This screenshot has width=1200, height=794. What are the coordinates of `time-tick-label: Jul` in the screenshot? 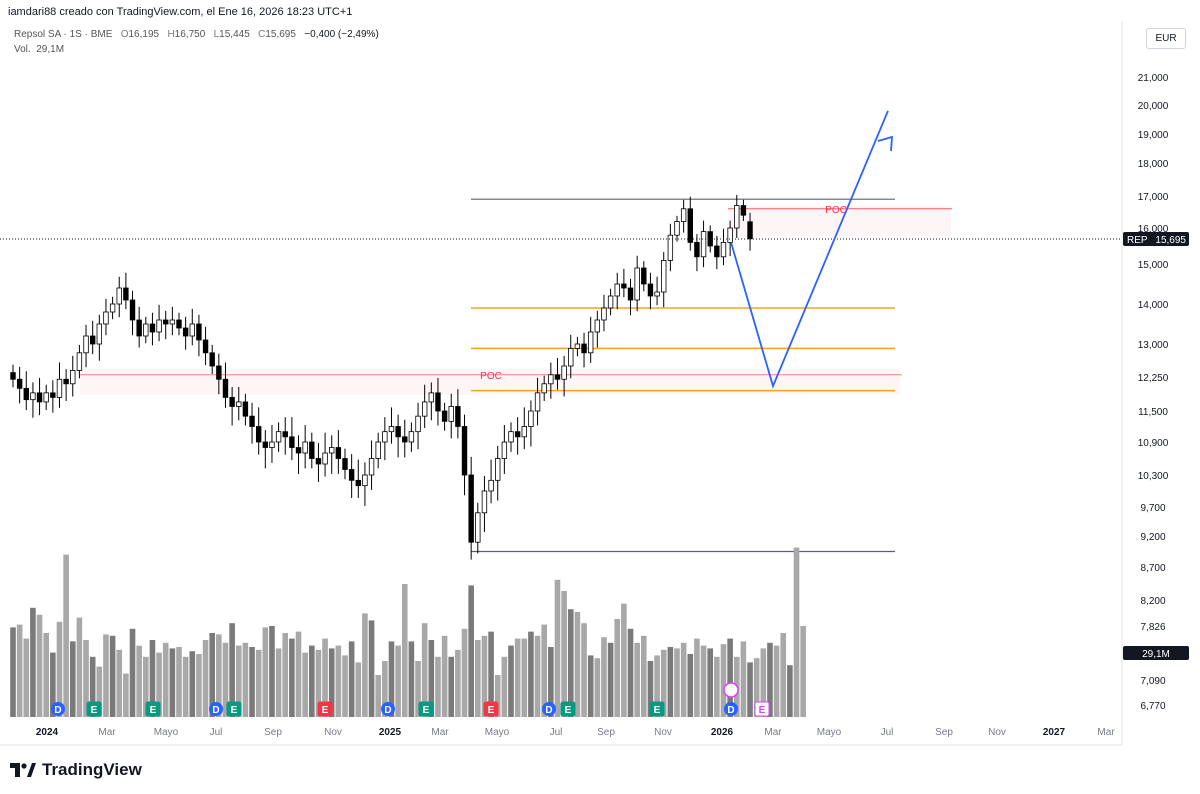 It's located at (887, 732).